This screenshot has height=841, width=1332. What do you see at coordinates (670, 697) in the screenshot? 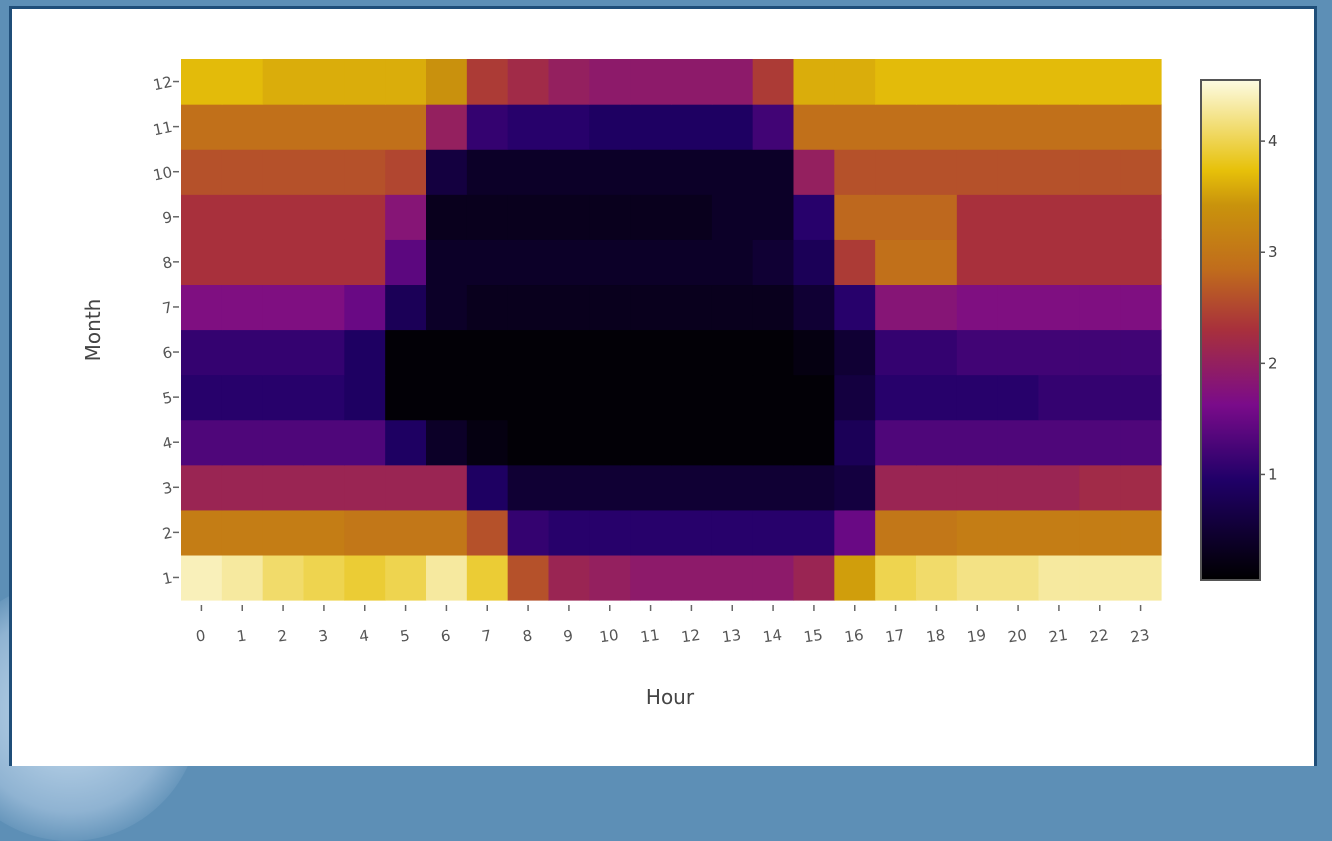
I see `x-axis-title: Hour` at bounding box center [670, 697].